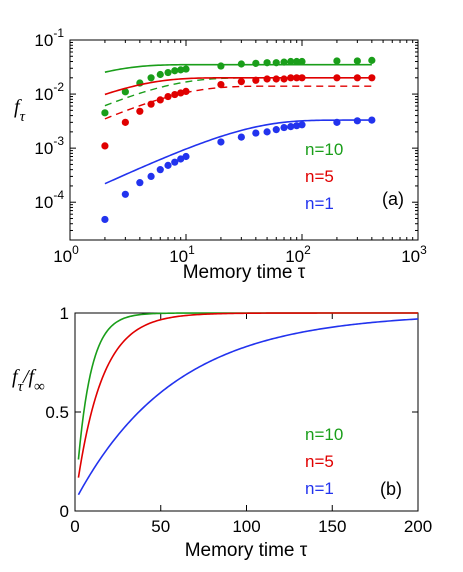 The height and width of the screenshot is (572, 463). Describe the element at coordinates (418, 526) in the screenshot. I see `x-tick-label: 200` at that location.